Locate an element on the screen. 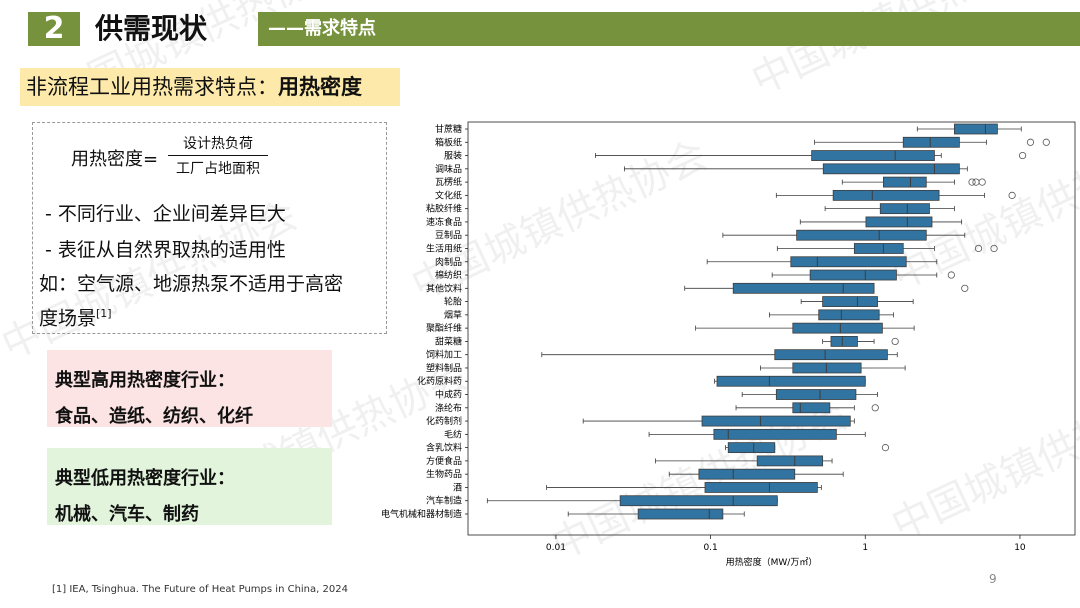  subtitle: ——需求特点 is located at coordinates (322, 28).